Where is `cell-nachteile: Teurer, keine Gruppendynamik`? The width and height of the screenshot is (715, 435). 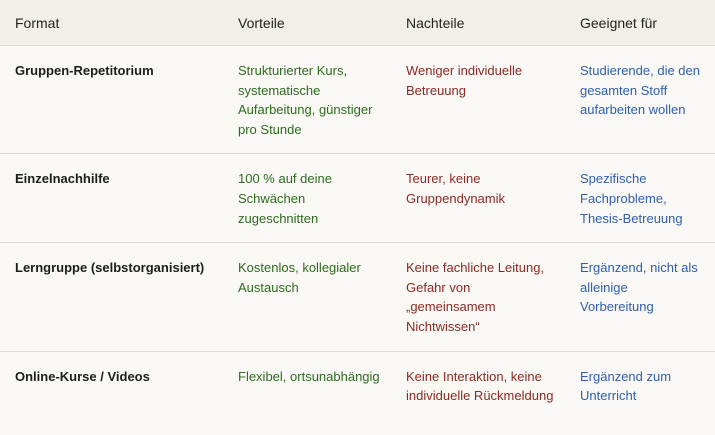 cell-nachteile: Teurer, keine Gruppendynamik is located at coordinates (478, 198).